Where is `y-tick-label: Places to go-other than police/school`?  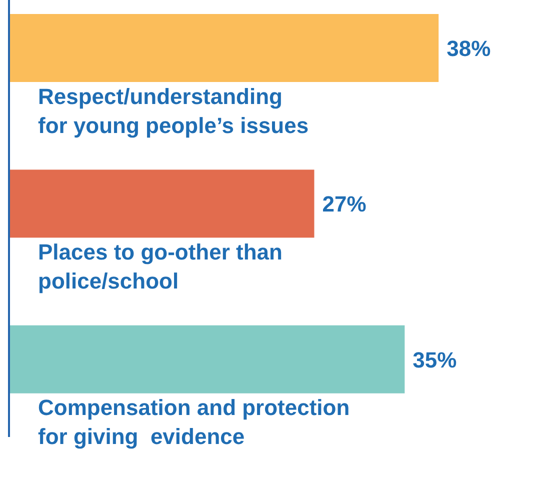
y-tick-label: Places to go-other than police/school is located at coordinates (160, 267).